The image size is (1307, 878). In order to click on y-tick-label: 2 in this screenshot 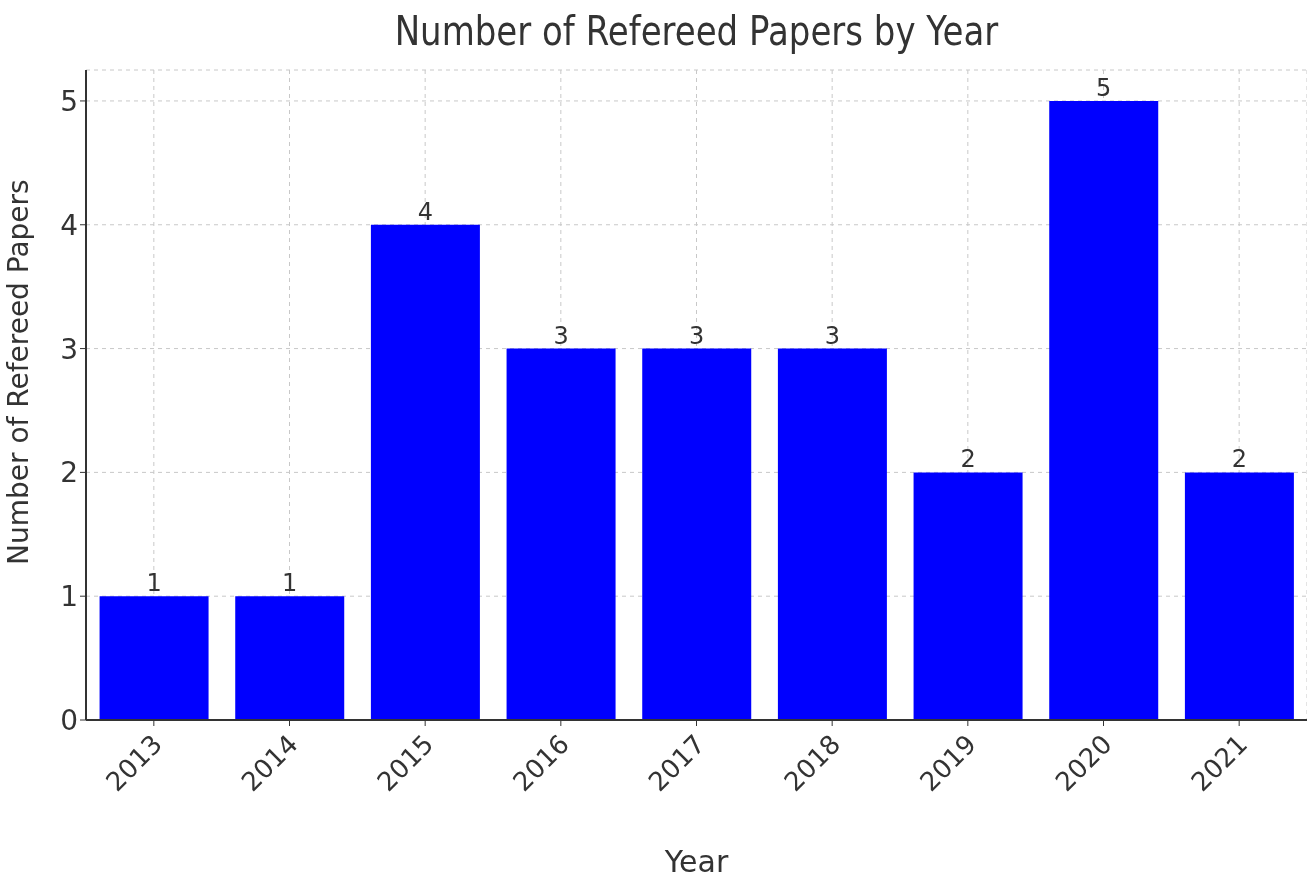, I will do `click(69, 473)`.